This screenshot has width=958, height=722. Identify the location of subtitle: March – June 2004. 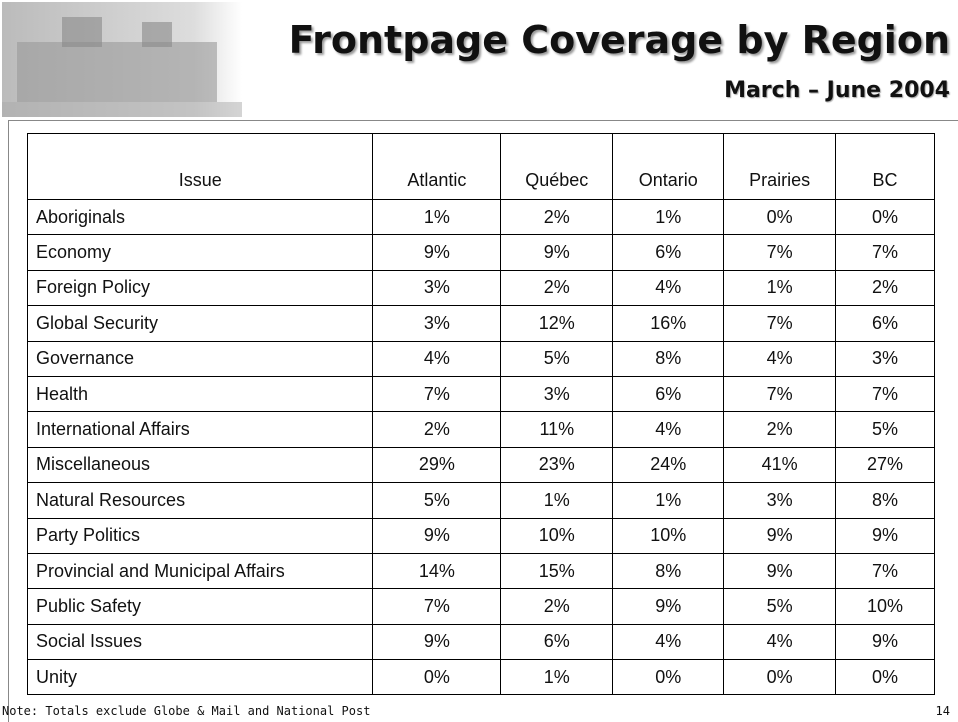
(837, 90).